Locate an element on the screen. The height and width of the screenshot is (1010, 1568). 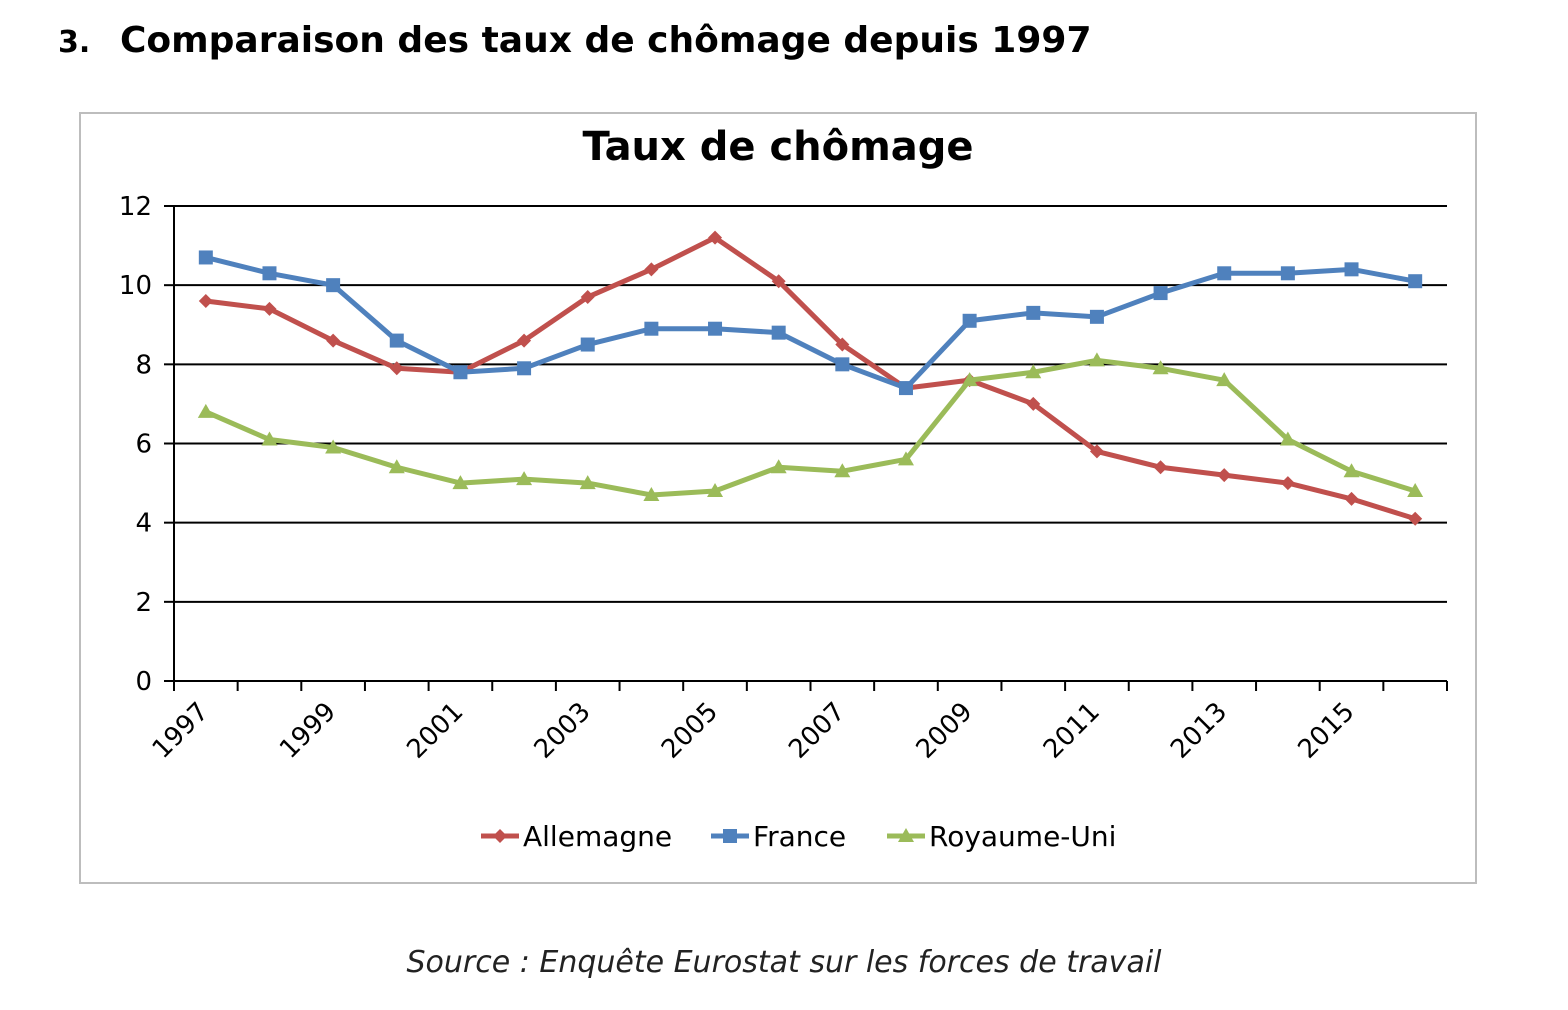
legend-item-royaume-uni: Royaume-Uni is located at coordinates (1001, 836).